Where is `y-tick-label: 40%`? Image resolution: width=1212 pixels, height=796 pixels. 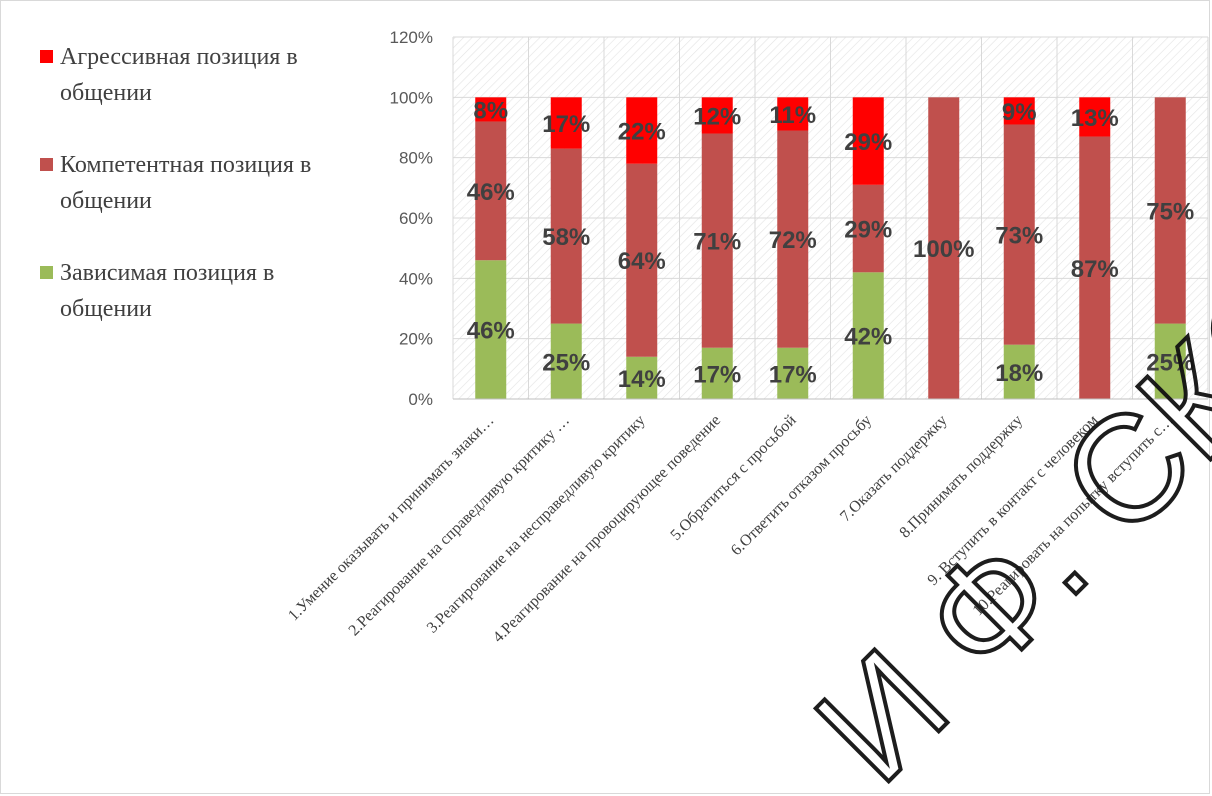 y-tick-label: 40% is located at coordinates (416, 278).